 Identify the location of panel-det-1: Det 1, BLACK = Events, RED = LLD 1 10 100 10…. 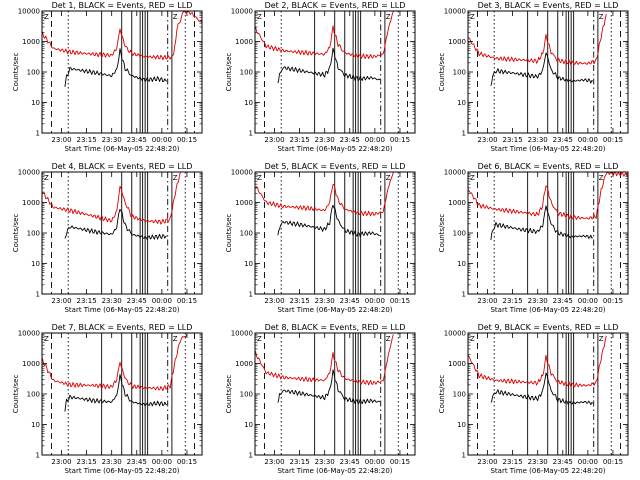
(107, 77).